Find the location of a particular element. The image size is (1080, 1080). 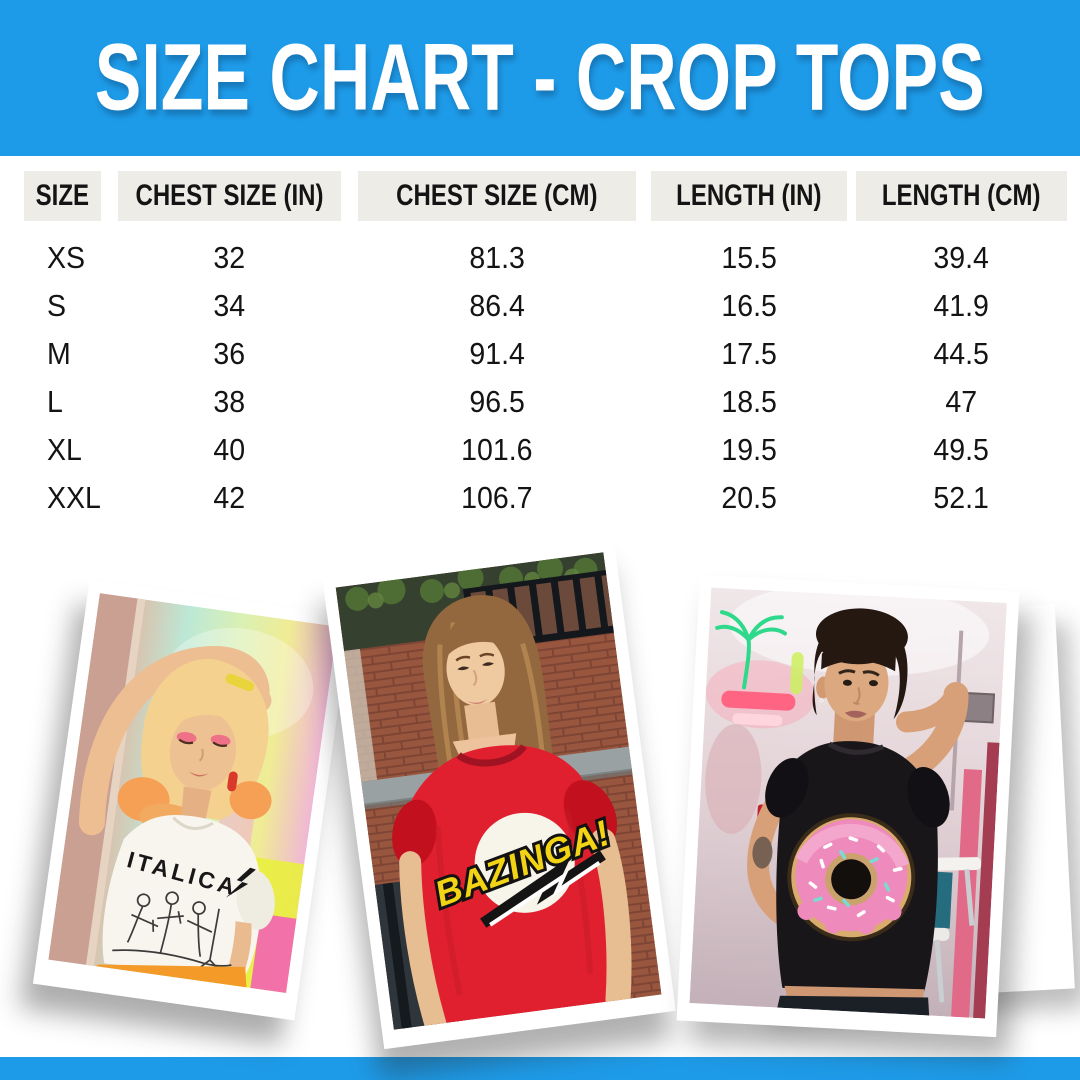

chest-in-cell: 34 is located at coordinates (229, 305).